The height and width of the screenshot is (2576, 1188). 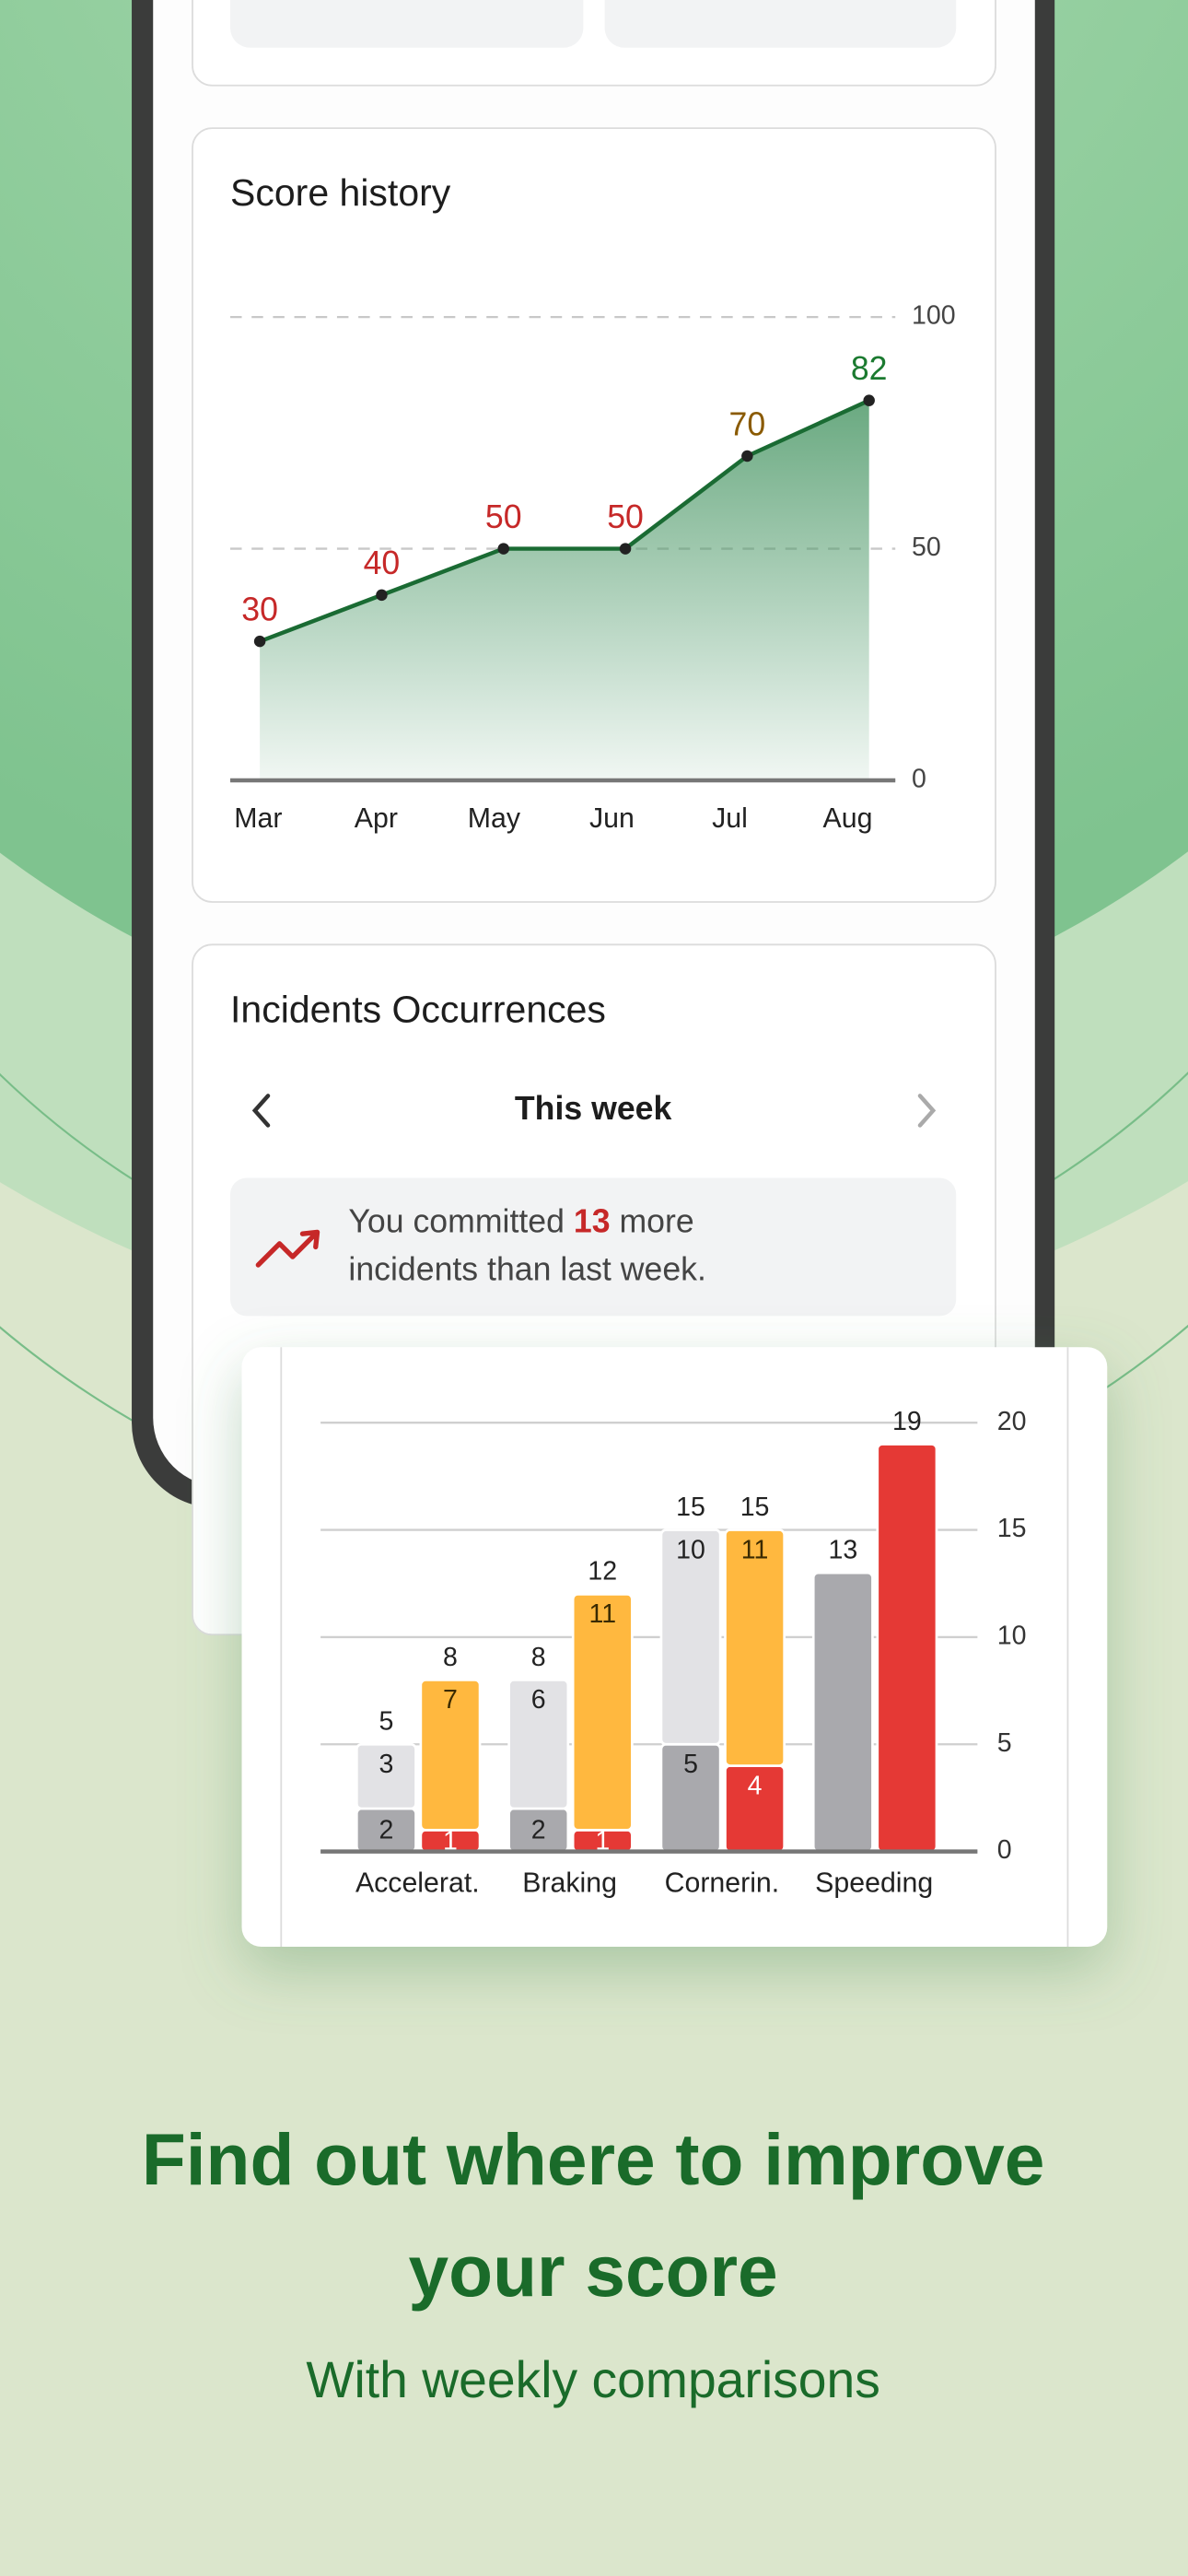 What do you see at coordinates (656, 1221) in the screenshot?
I see `message-text: more` at bounding box center [656, 1221].